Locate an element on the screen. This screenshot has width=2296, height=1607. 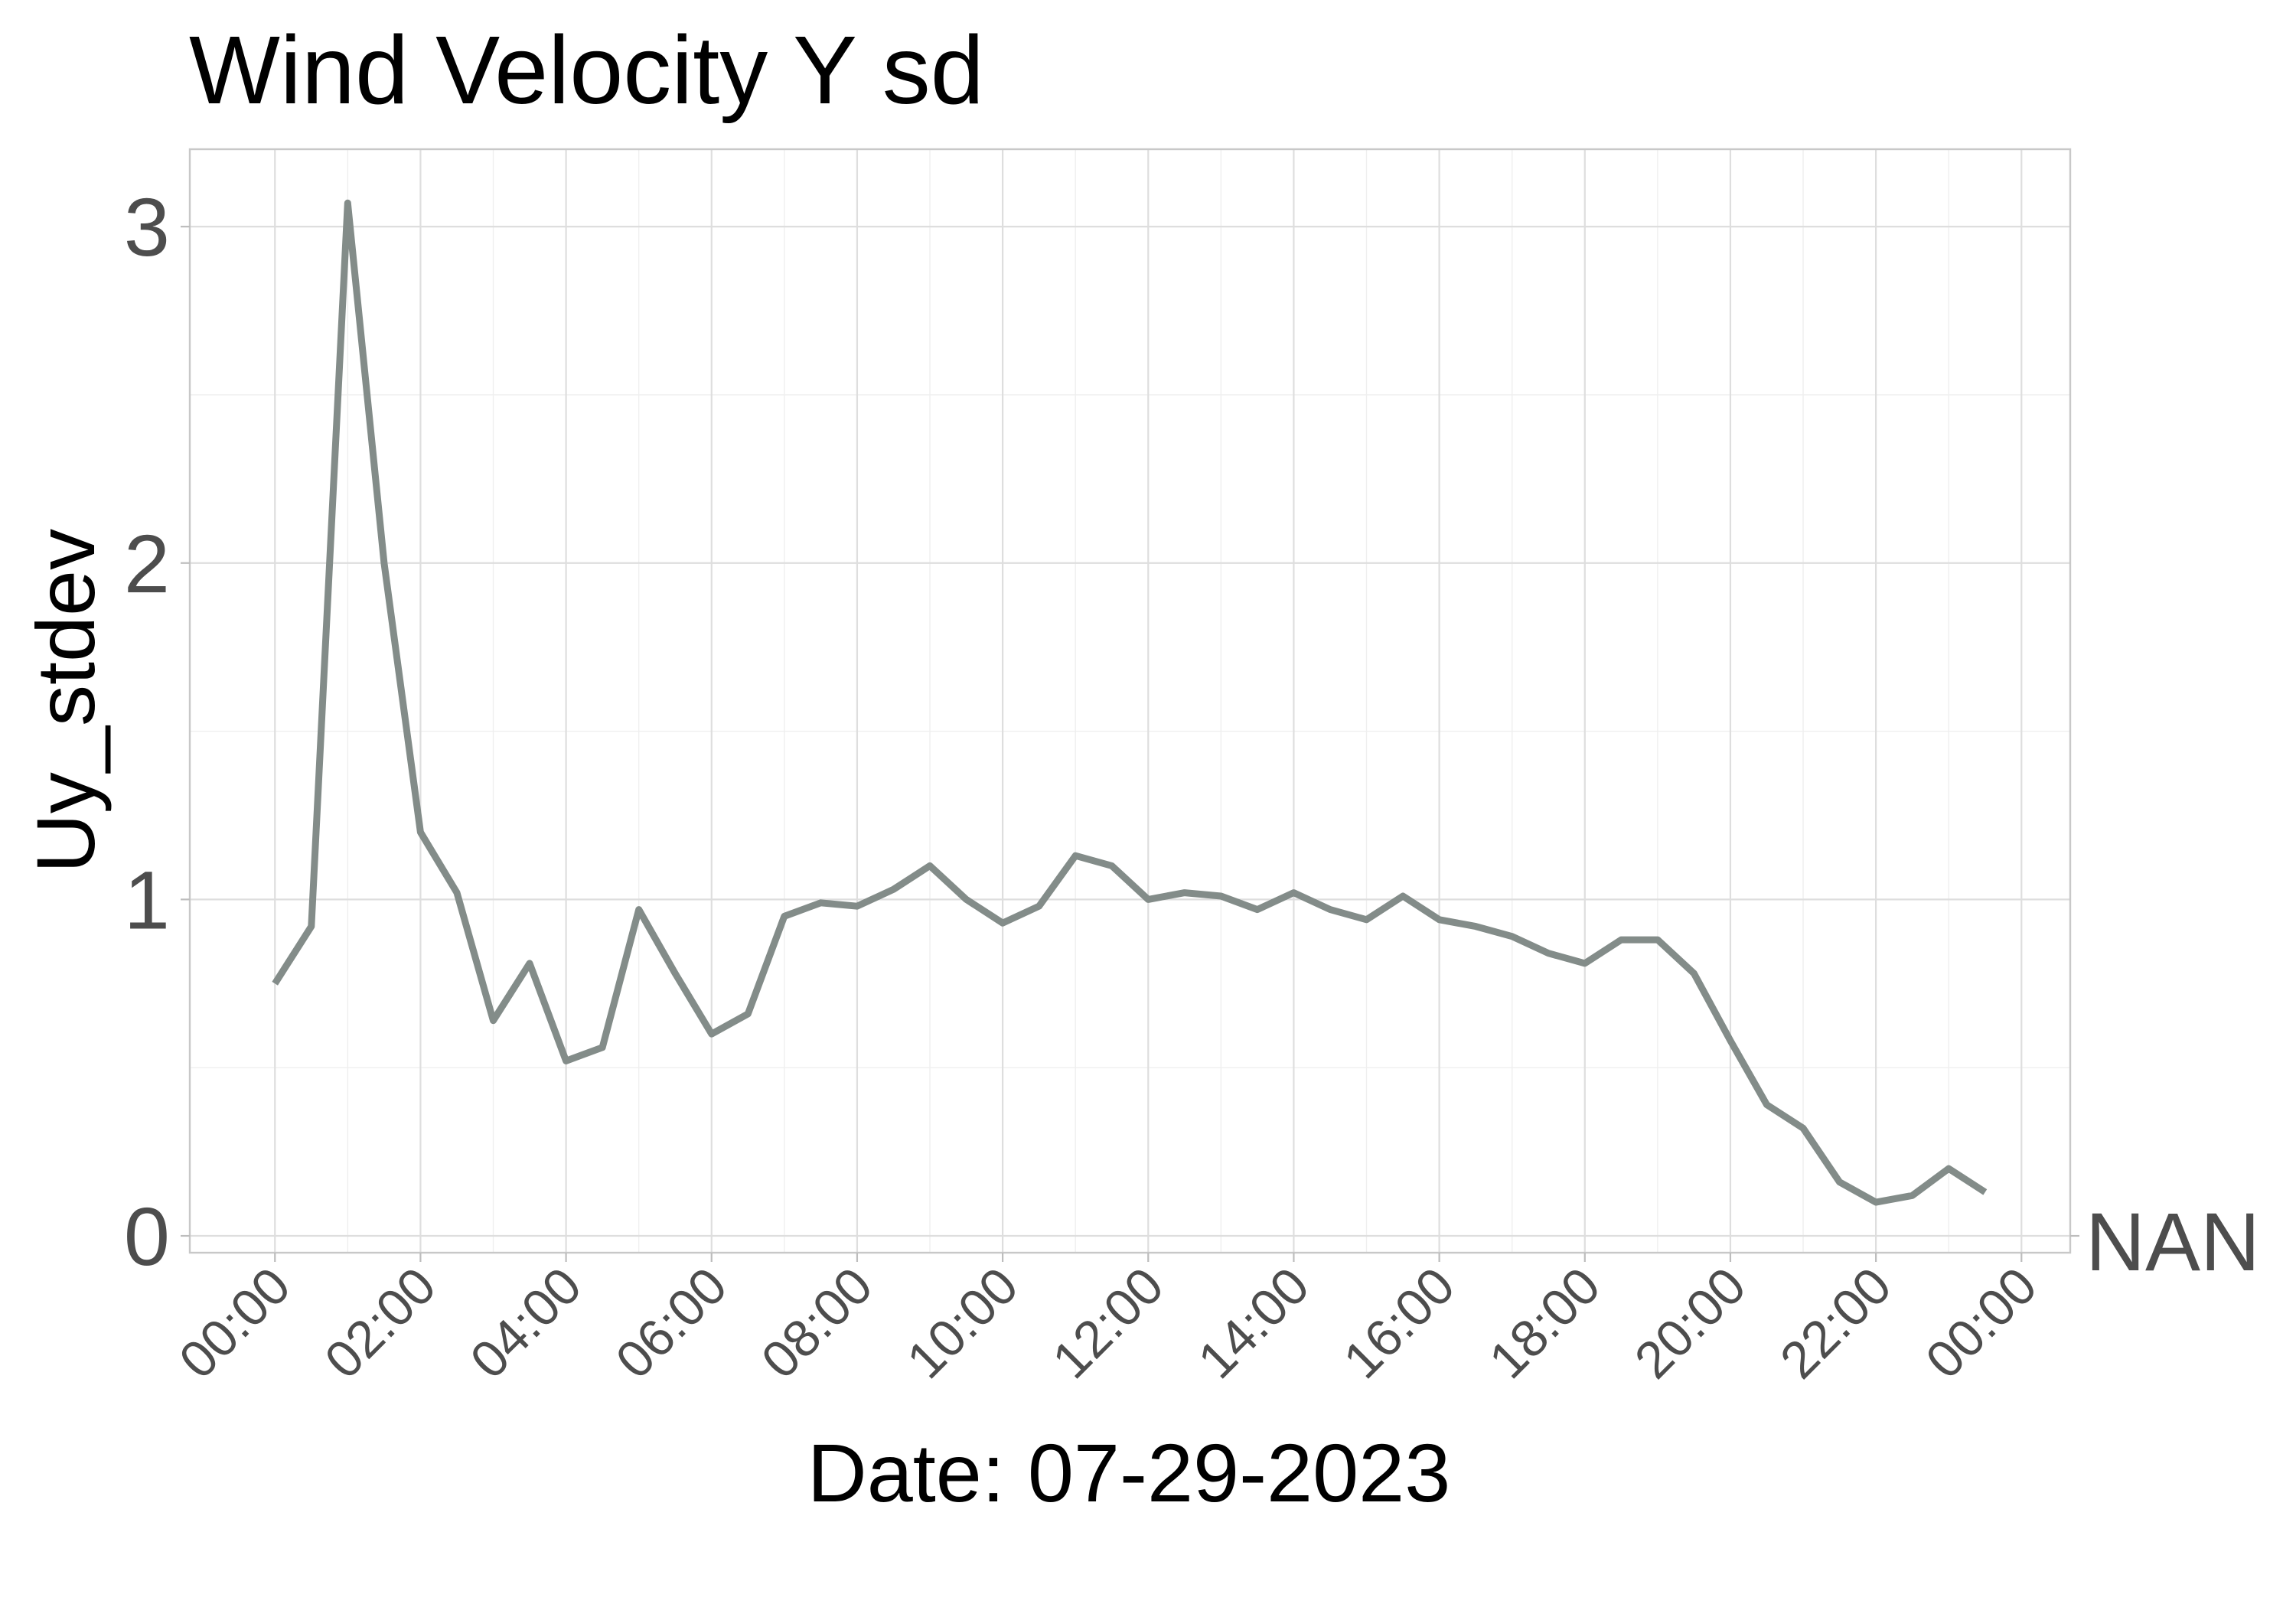
chart-title: Wind Velocity Y sd is located at coordinates (586, 70).